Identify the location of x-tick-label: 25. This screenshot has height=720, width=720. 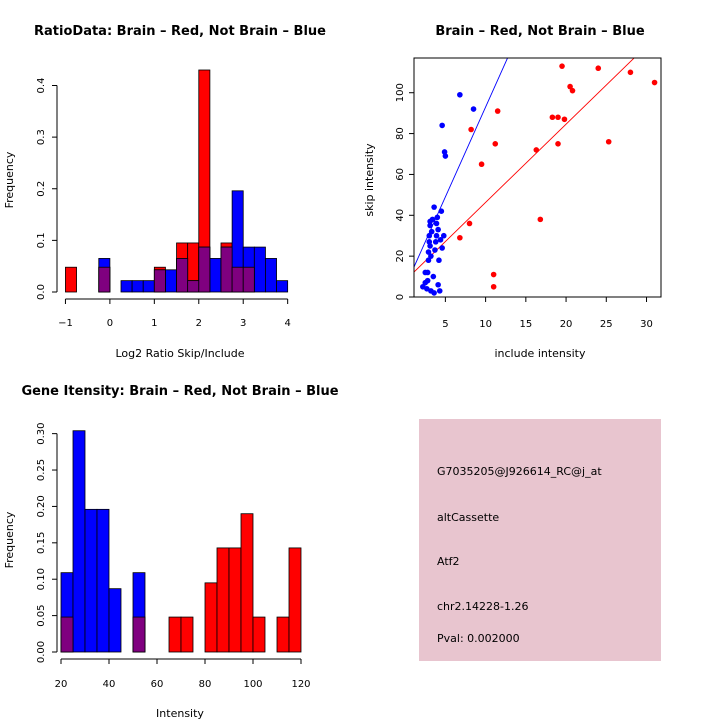
(606, 324).